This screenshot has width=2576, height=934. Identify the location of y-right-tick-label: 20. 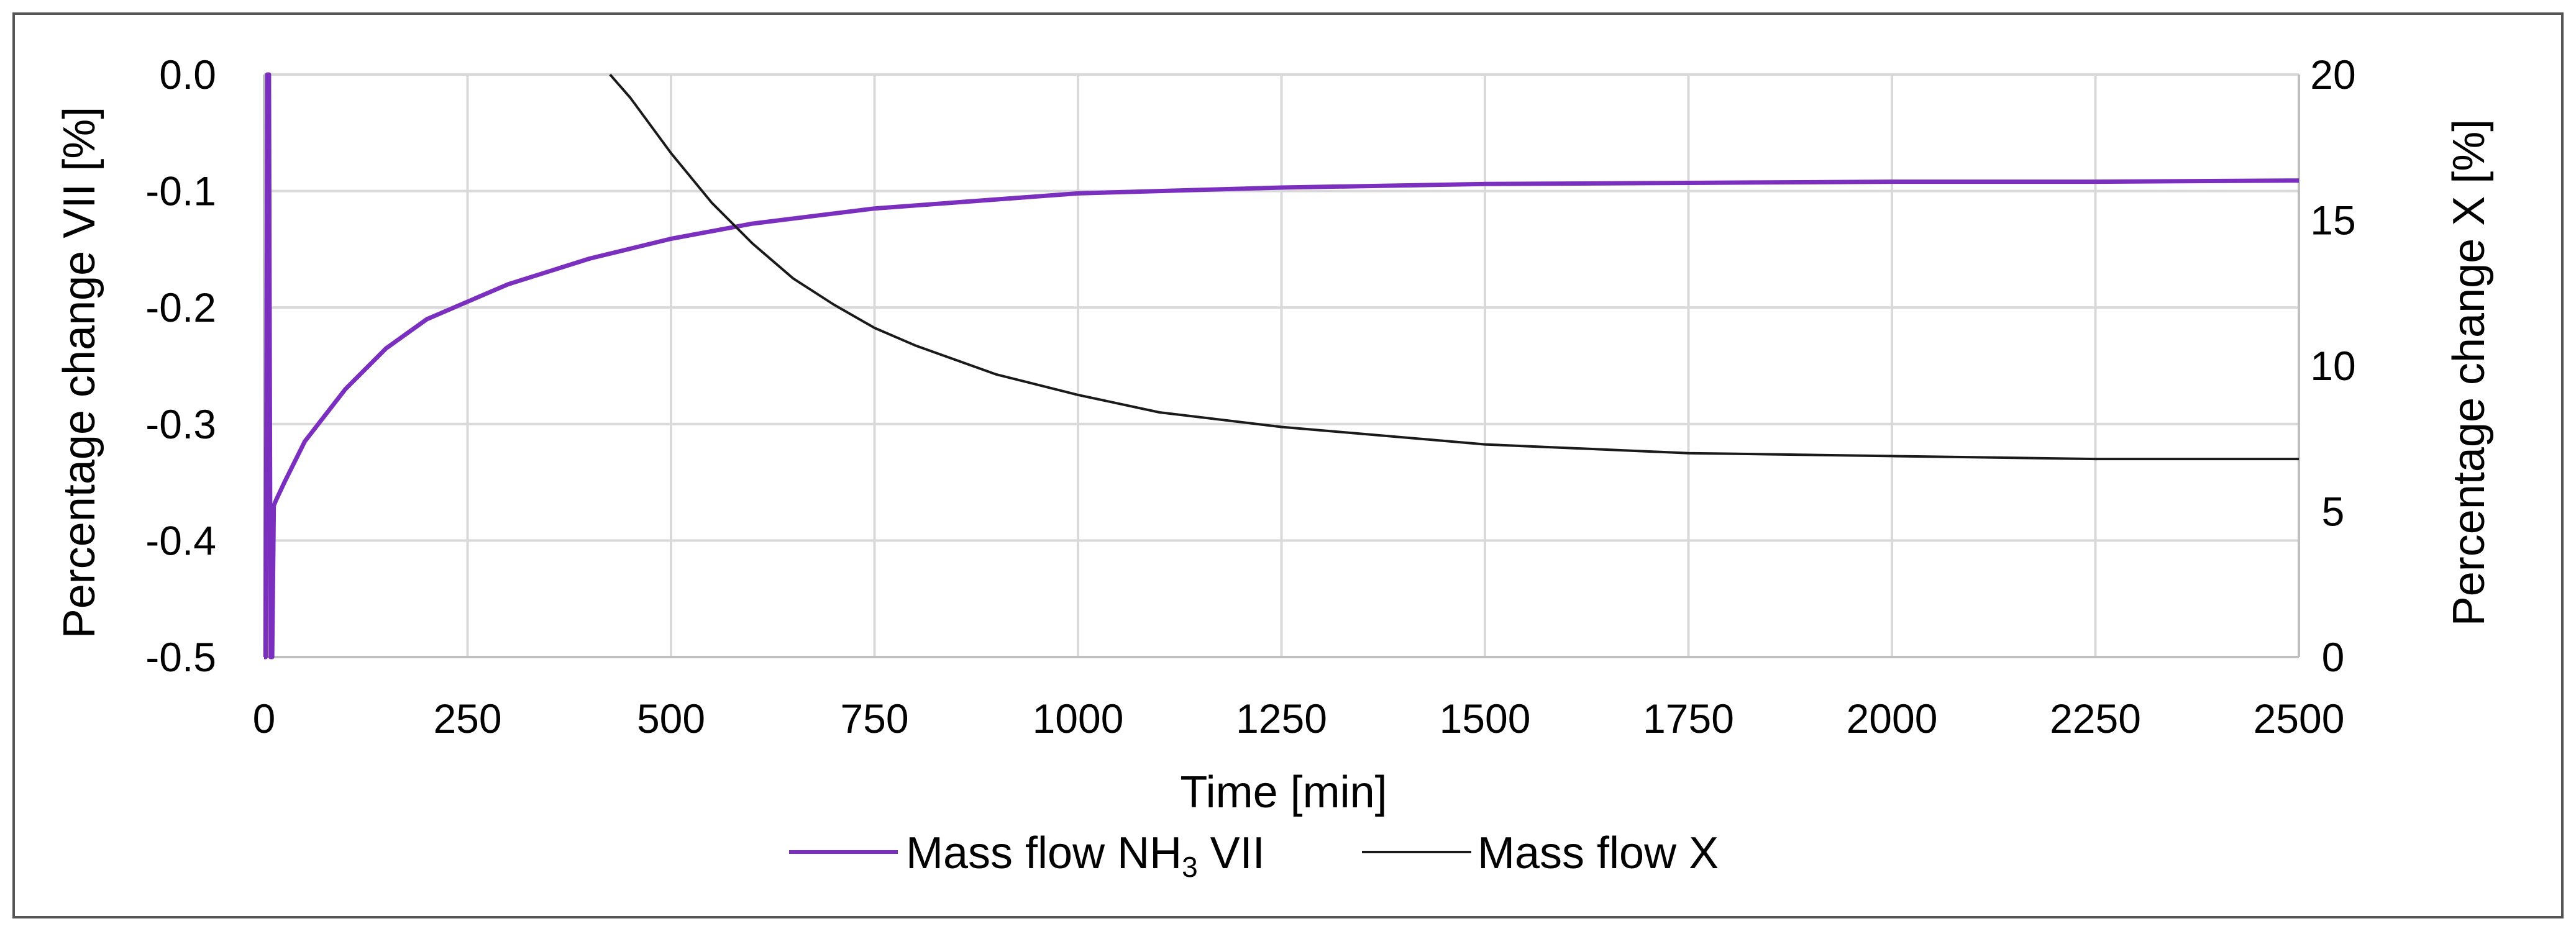
(2332, 74).